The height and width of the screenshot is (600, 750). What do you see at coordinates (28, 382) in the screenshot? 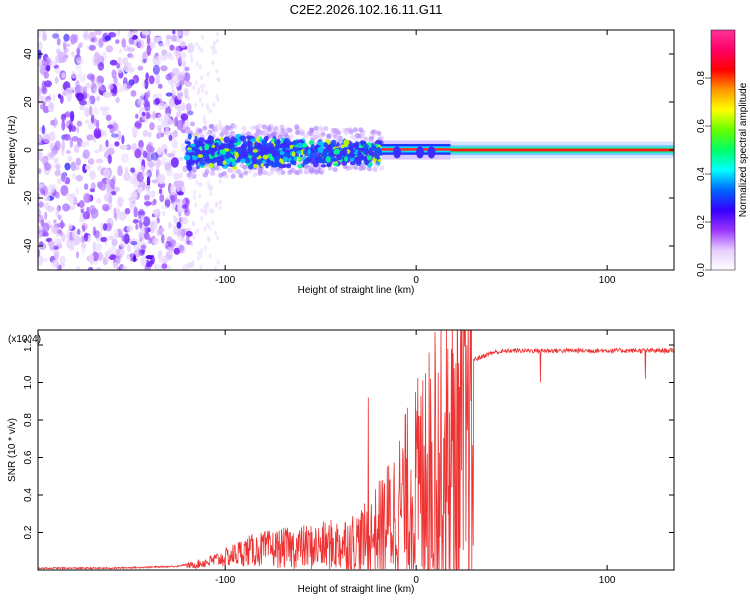
I see `snr-y-tick-label: 1.0` at bounding box center [28, 382].